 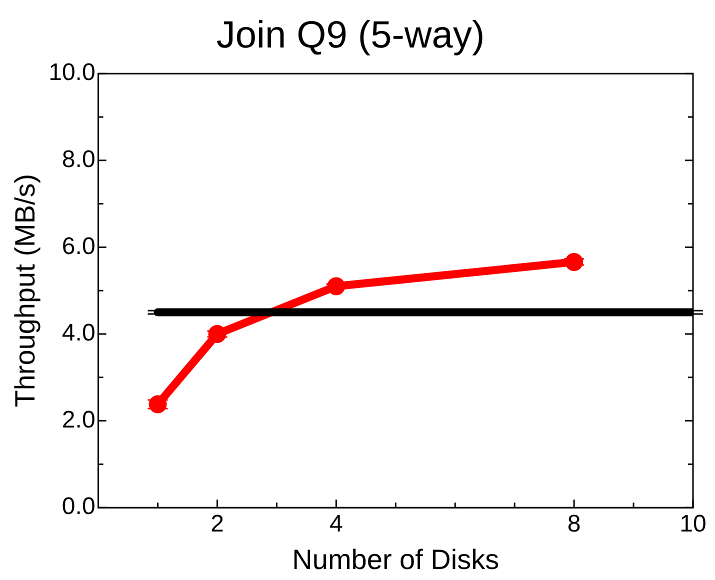 What do you see at coordinates (350, 35) in the screenshot?
I see `chart-title: Join Q9 (5-way)` at bounding box center [350, 35].